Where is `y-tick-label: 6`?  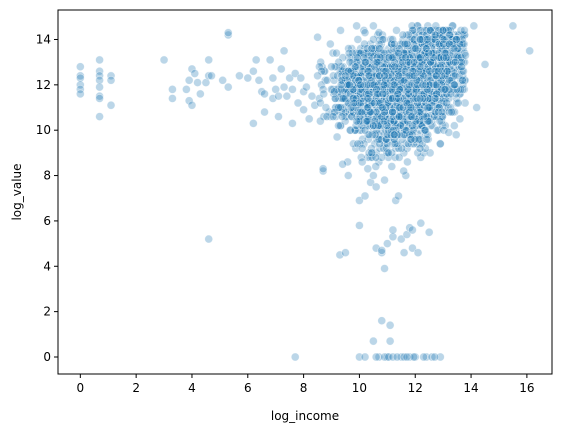 y-tick-label: 6 is located at coordinates (47, 221).